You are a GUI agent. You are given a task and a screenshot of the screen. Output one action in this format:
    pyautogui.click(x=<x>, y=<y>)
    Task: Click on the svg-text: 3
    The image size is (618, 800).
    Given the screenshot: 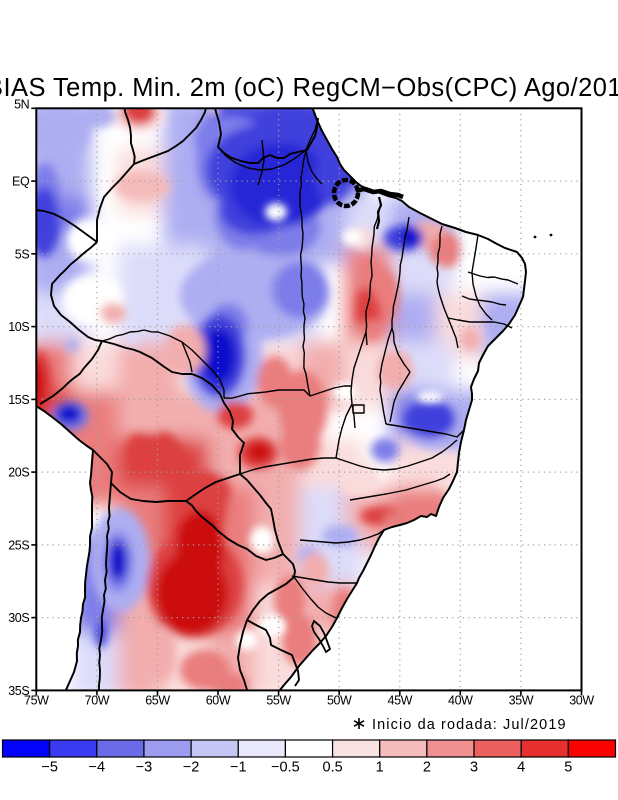 What is the action you would take?
    pyautogui.click(x=474, y=768)
    